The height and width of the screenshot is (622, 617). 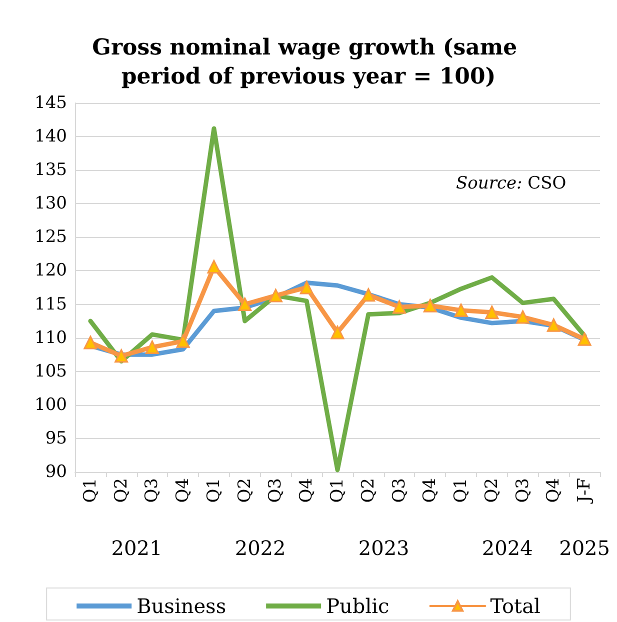 What do you see at coordinates (50, 170) in the screenshot?
I see `y-tick-label: 135` at bounding box center [50, 170].